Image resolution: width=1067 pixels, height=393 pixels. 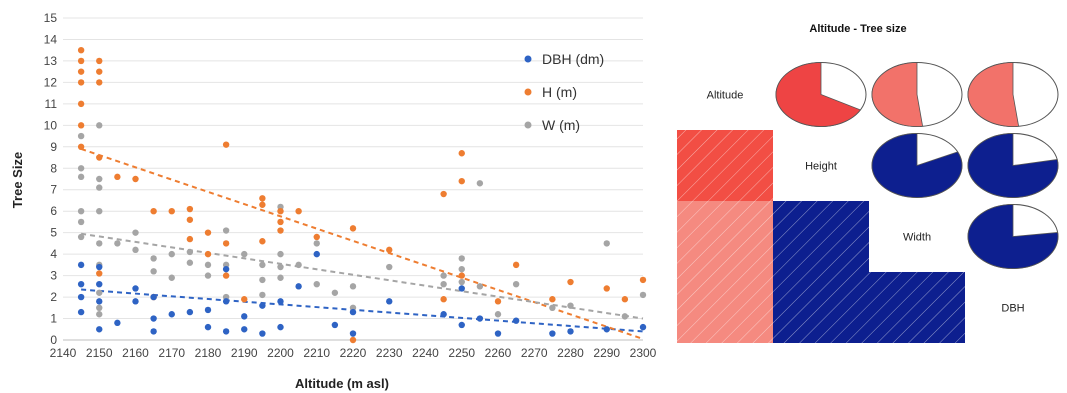 What do you see at coordinates (53, 233) in the screenshot?
I see `y-tick-label: 5` at bounding box center [53, 233].